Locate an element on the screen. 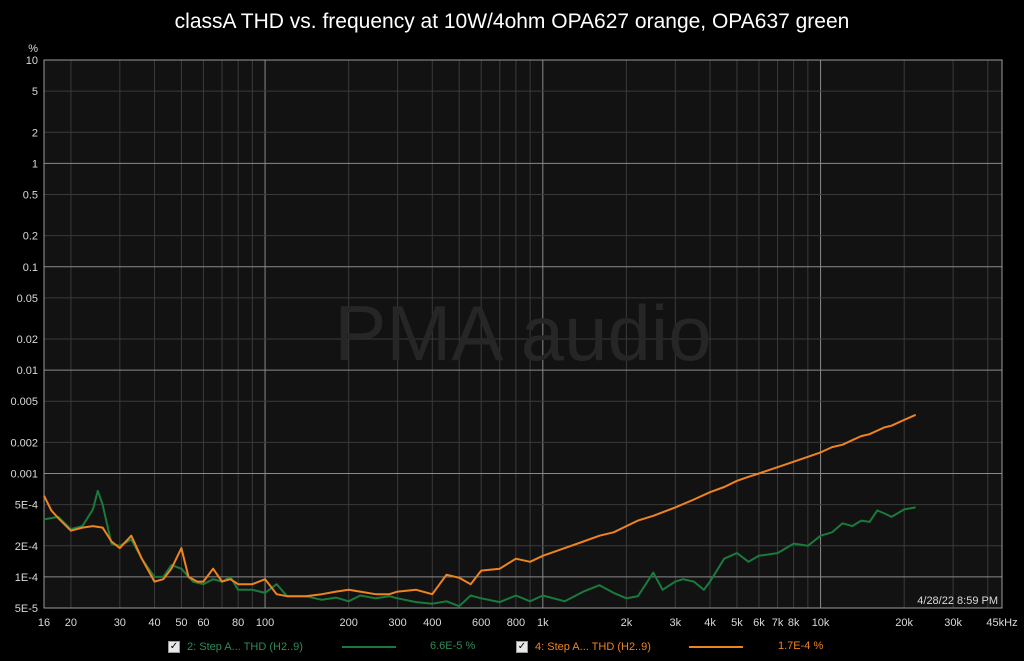 The width and height of the screenshot is (1024, 661). legend-checkbox-green: ✓ is located at coordinates (174, 647).